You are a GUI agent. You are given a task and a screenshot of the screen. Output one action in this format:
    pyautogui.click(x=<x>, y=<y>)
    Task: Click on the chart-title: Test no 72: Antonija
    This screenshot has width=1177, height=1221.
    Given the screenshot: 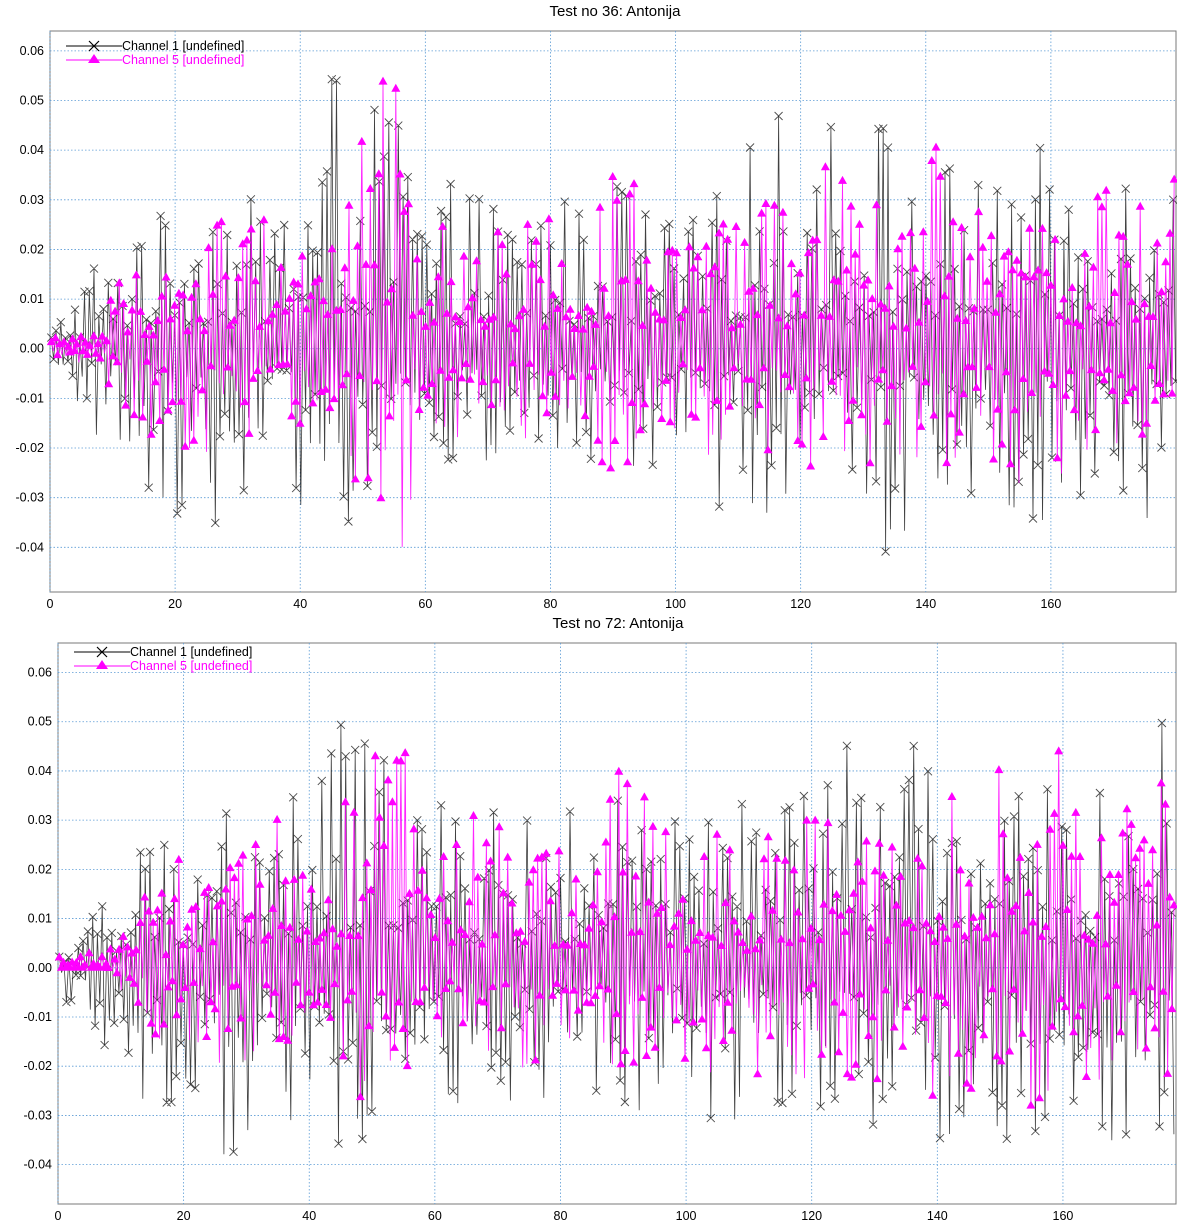 What is the action you would take?
    pyautogui.click(x=619, y=623)
    